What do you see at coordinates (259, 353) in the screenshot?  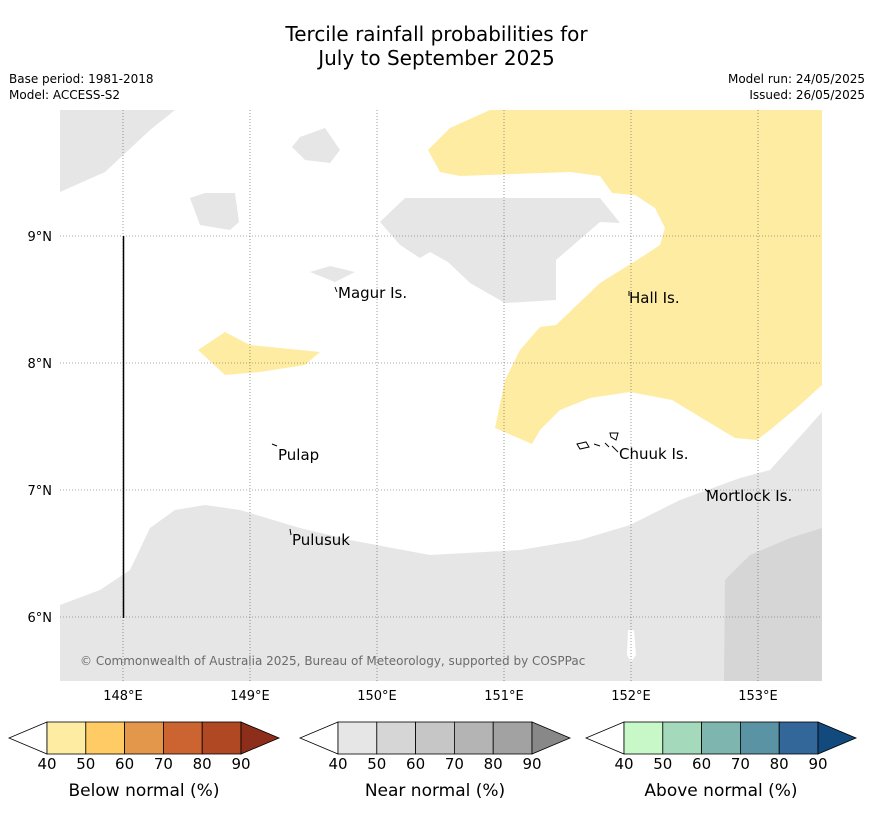 I see `below-normal-region` at bounding box center [259, 353].